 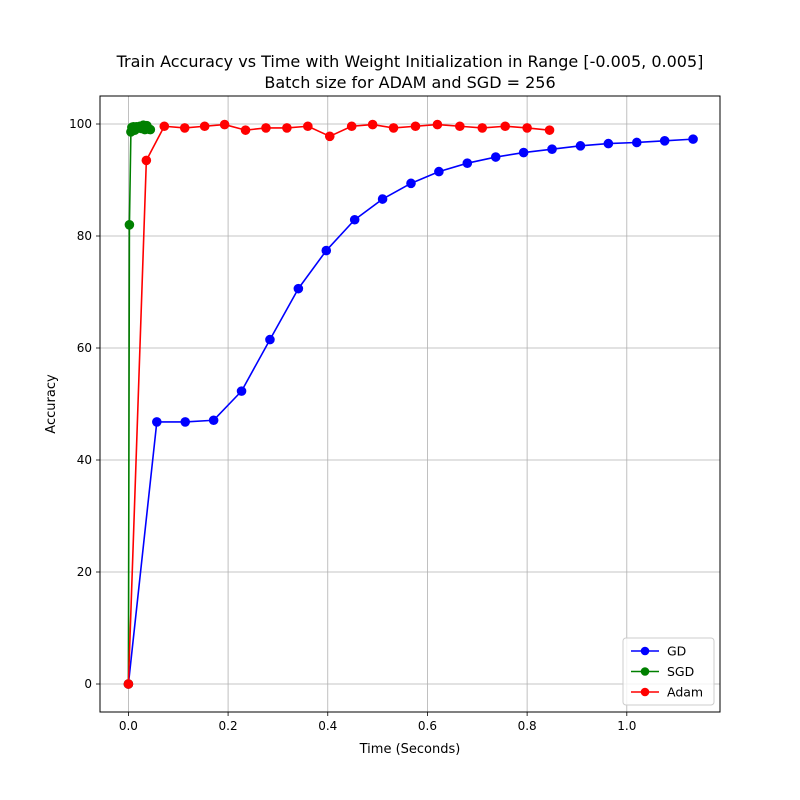 What do you see at coordinates (662, 671) in the screenshot?
I see `legend-item-sgd: SGD` at bounding box center [662, 671].